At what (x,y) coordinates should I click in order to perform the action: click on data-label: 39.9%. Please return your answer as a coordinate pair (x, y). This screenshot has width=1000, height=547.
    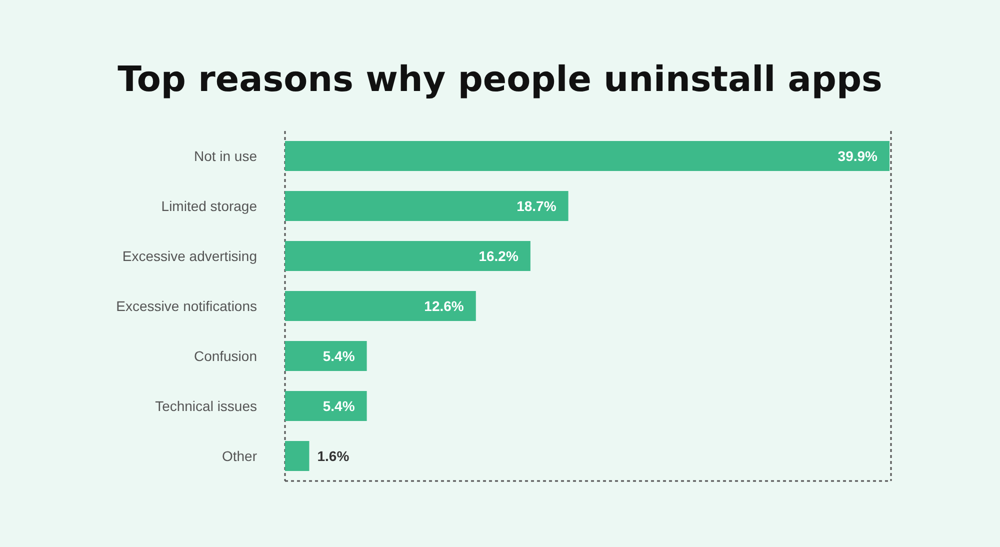
    Looking at the image, I should click on (858, 156).